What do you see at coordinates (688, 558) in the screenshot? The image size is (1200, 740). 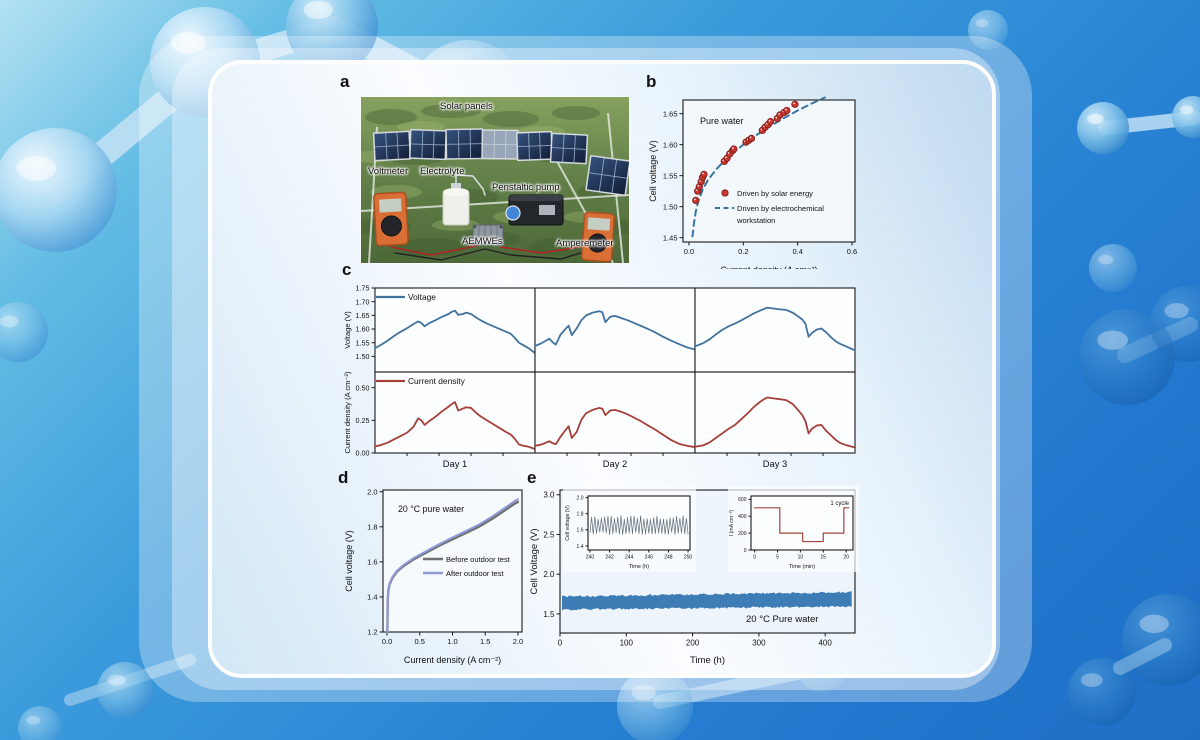 I see `svg-text: 250` at bounding box center [688, 558].